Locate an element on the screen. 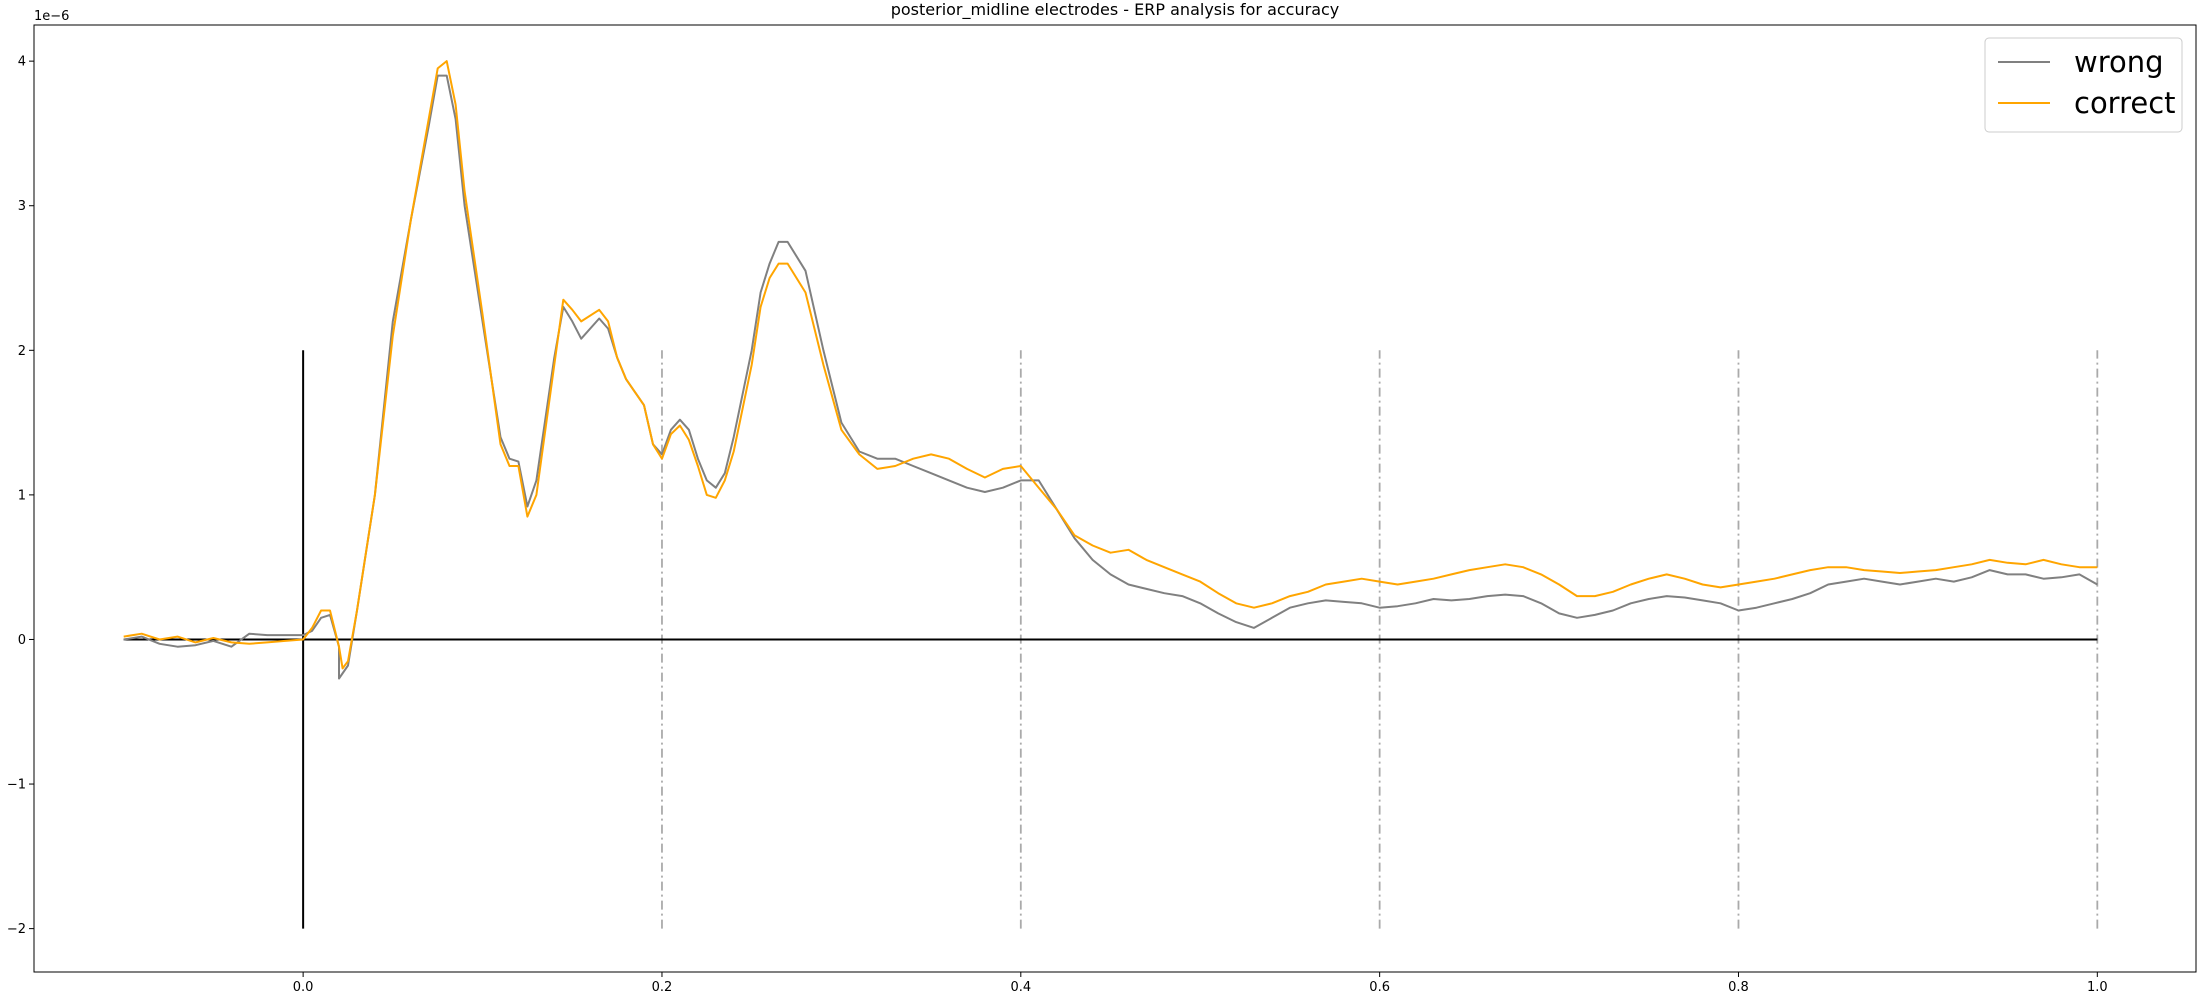  x-axis-ticks: 0.0 0.2 0.4 0.6 0.8 1.0 is located at coordinates (1200, 983).